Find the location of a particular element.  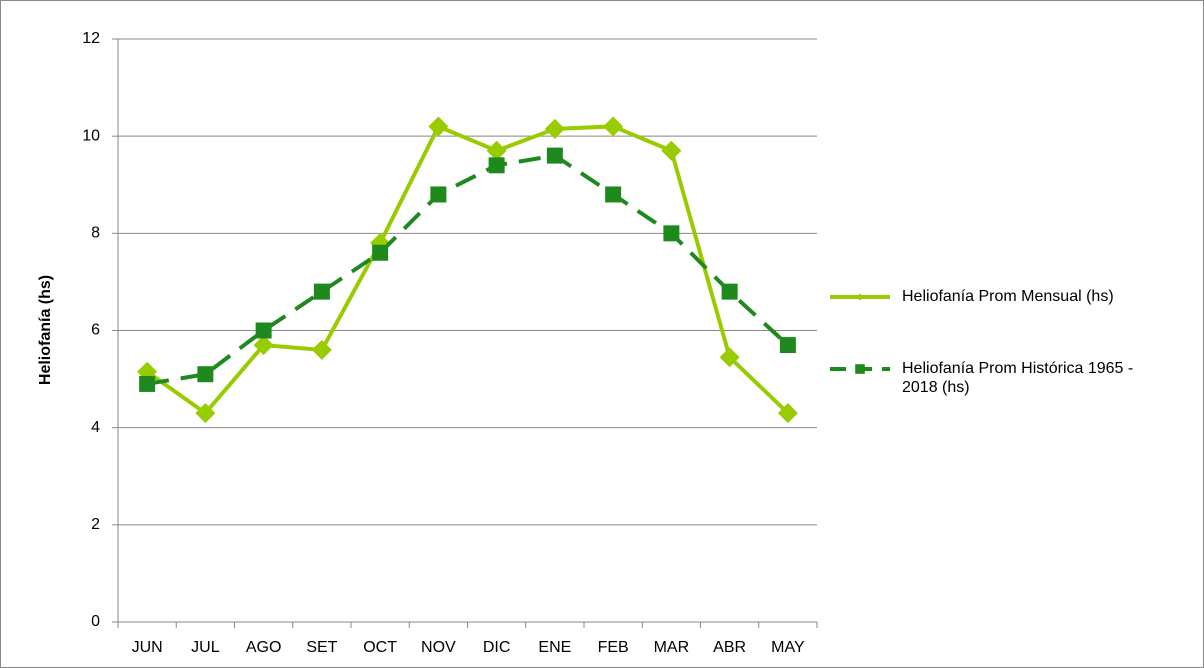

y-tick-label: 6 is located at coordinates (95, 330).